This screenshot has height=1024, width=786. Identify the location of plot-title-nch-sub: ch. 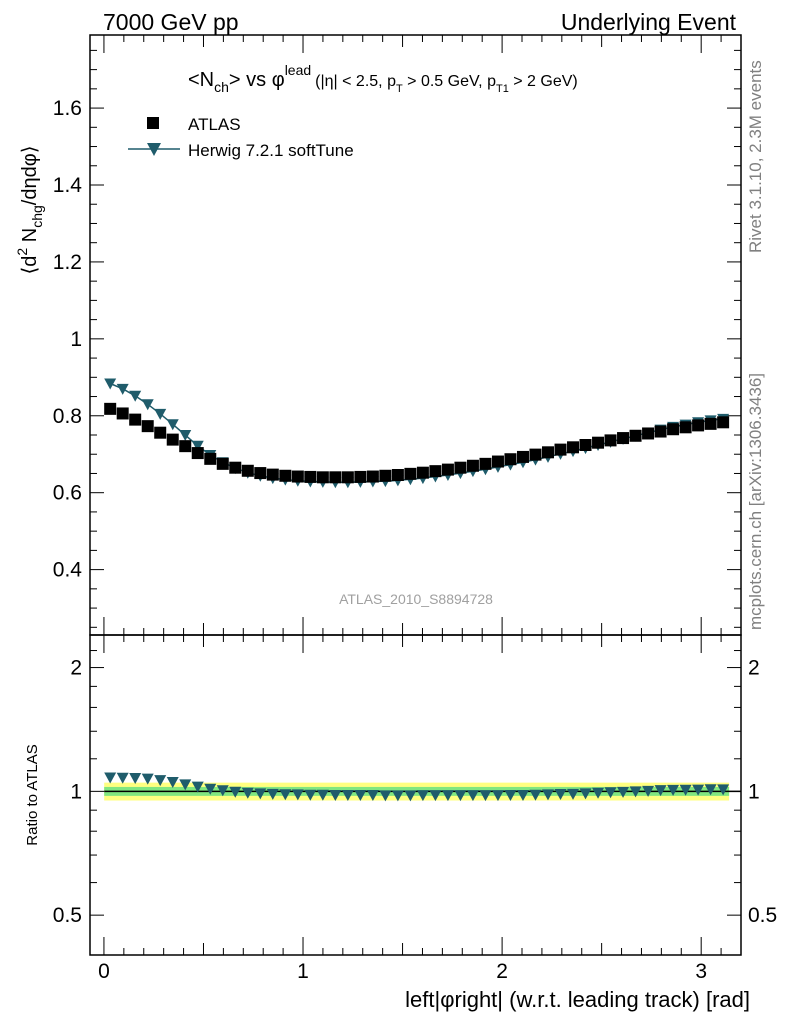
(221, 87).